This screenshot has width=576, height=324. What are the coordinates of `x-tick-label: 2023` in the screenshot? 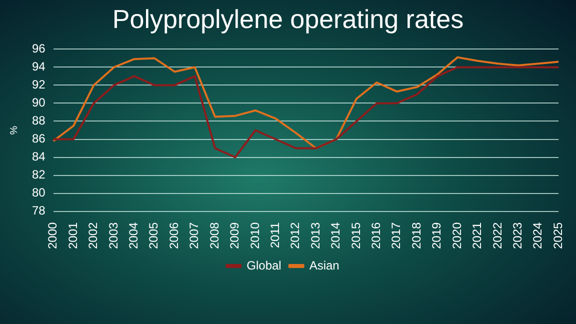 It's located at (517, 236).